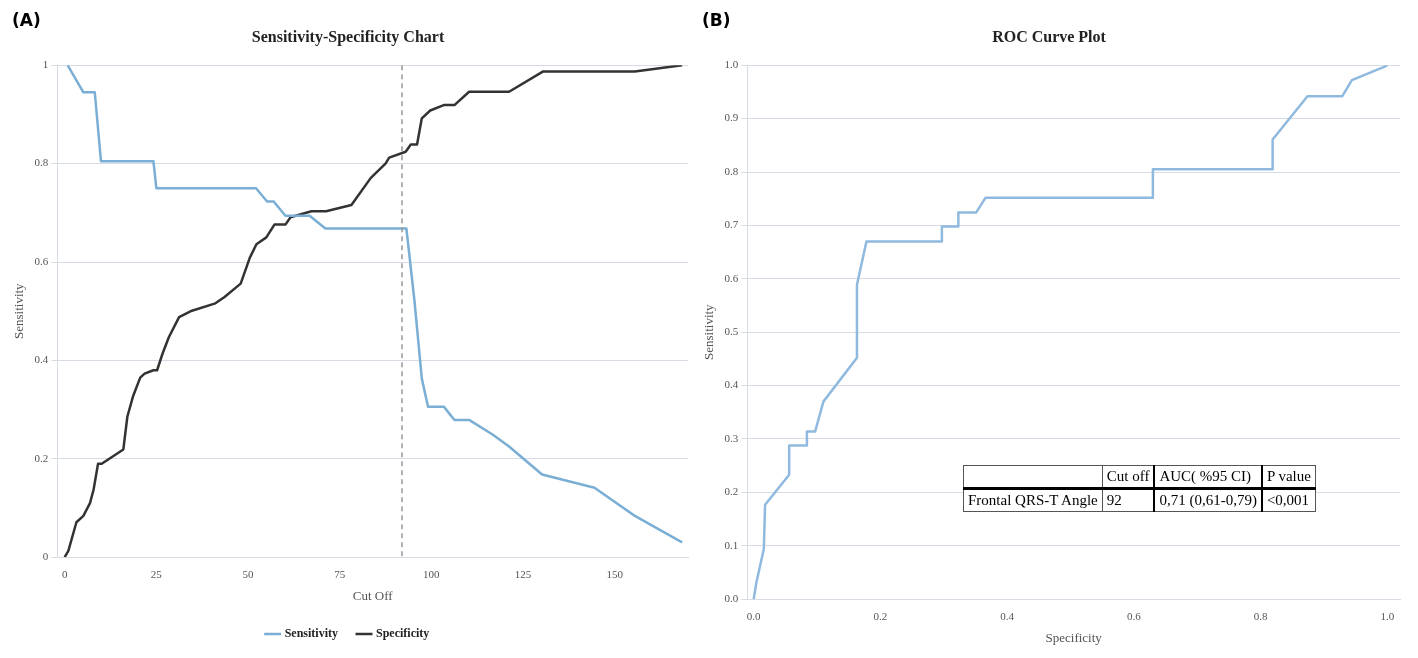 Image resolution: width=1418 pixels, height=658 pixels. What do you see at coordinates (1208, 477) in the screenshot?
I see `annotation: AUC( %95 CI)` at bounding box center [1208, 477].